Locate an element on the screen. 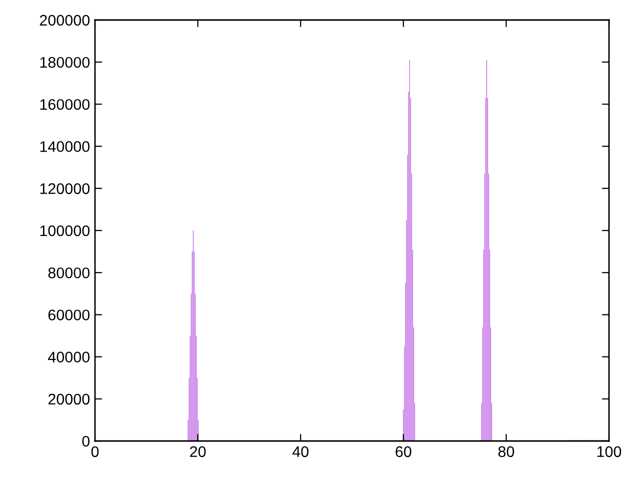  y-tick-label: 160000 is located at coordinates (65, 104).